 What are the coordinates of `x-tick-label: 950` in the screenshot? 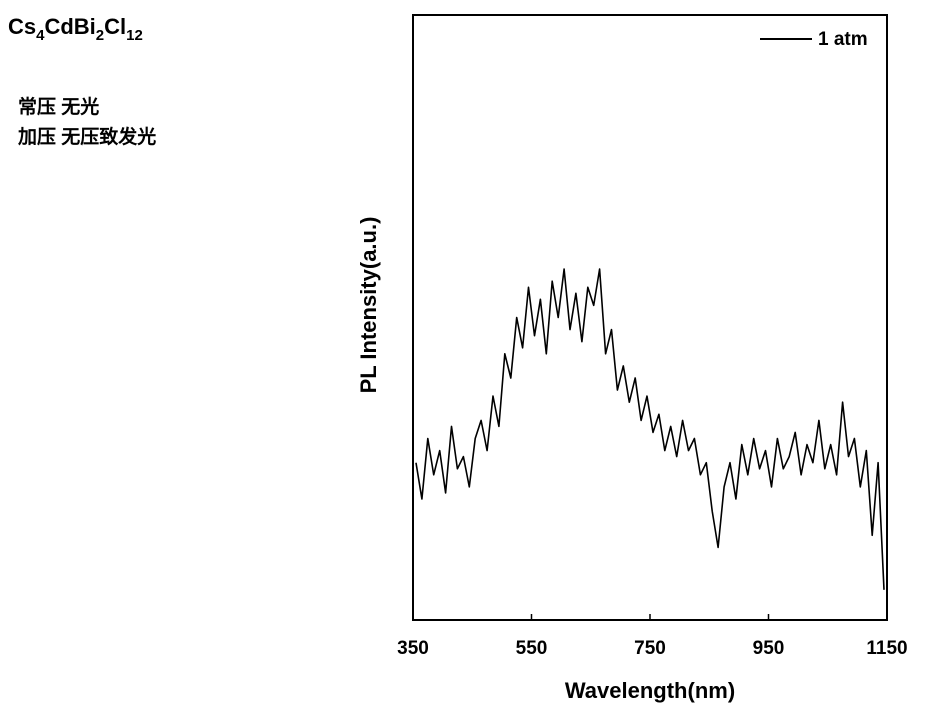 It's located at (769, 648).